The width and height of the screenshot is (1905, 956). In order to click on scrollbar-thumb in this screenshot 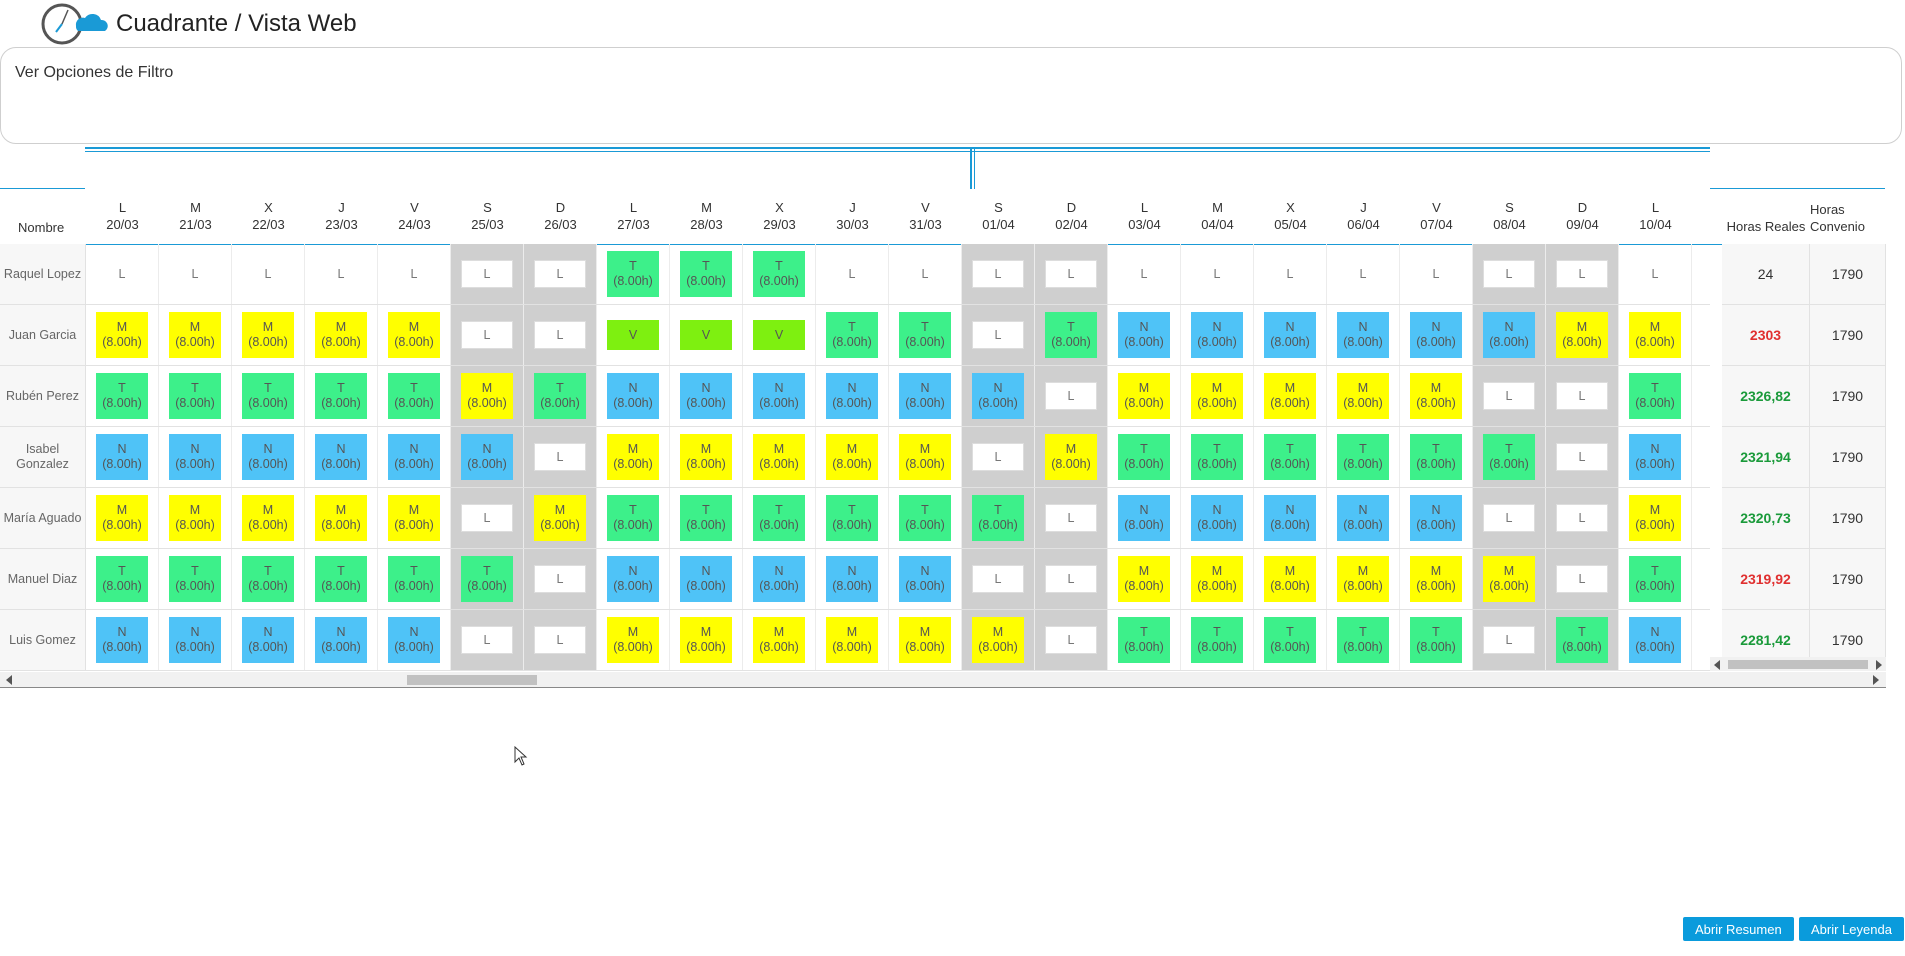, I will do `click(472, 680)`.